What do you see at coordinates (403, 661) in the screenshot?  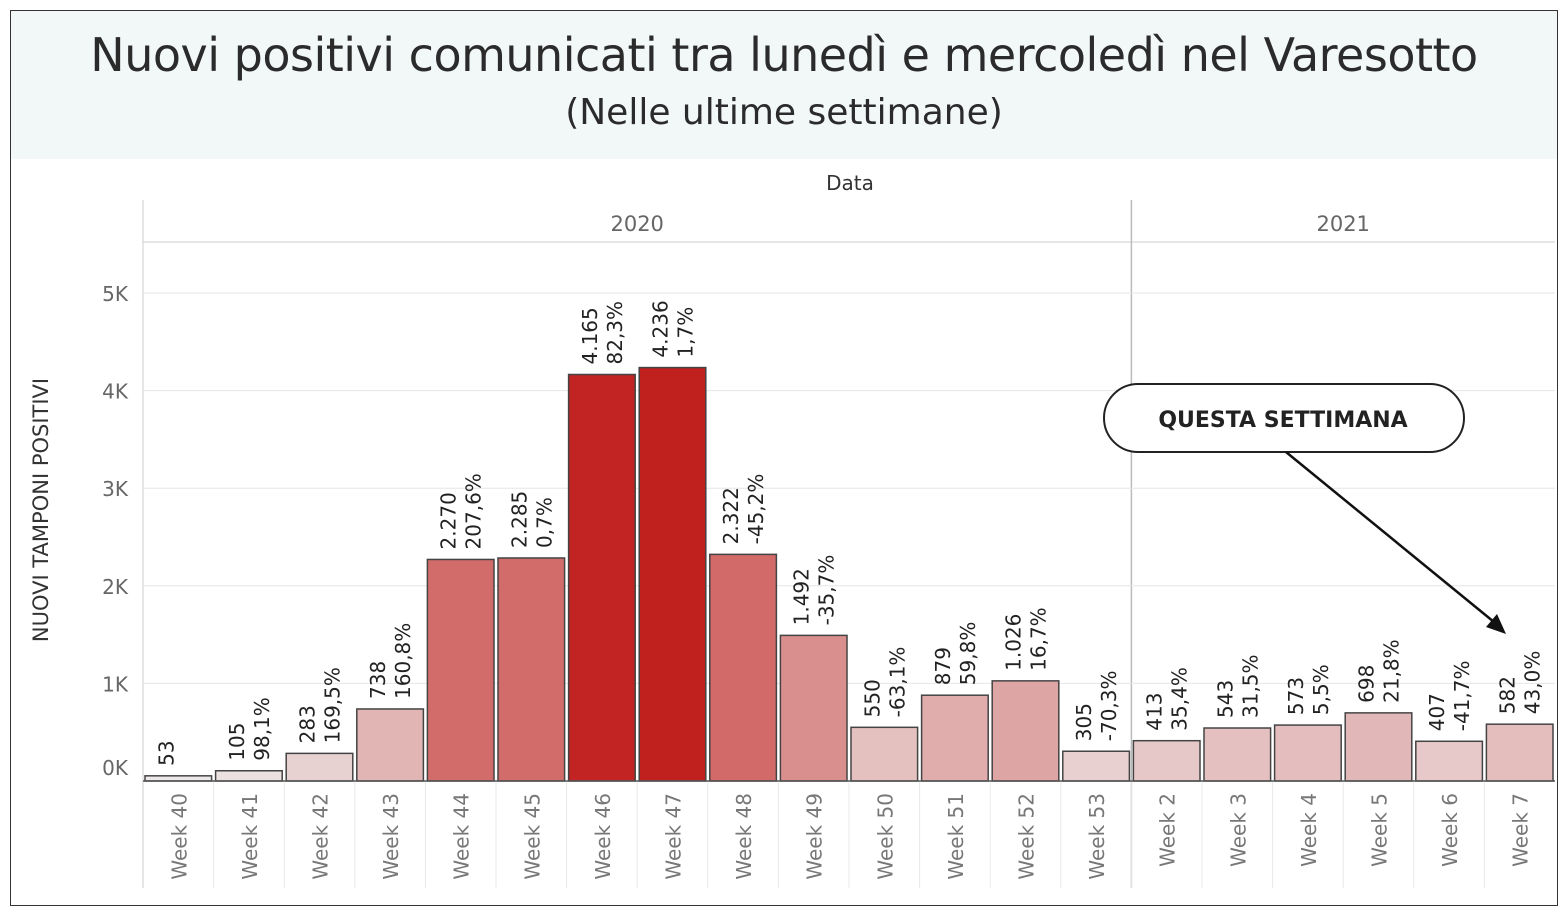 I see `pct-change-label: 160,8%` at bounding box center [403, 661].